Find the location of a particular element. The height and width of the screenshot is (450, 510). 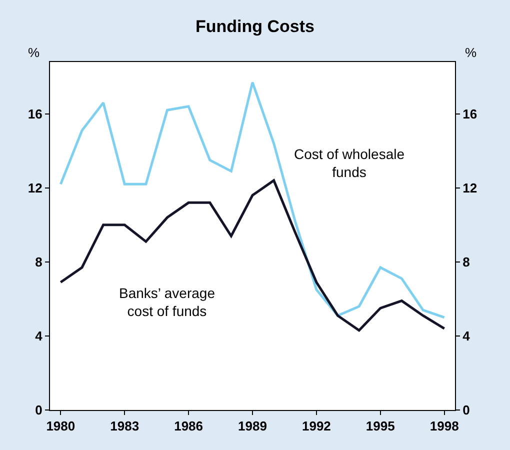

y-tick-label: 12 is located at coordinates (35, 188).